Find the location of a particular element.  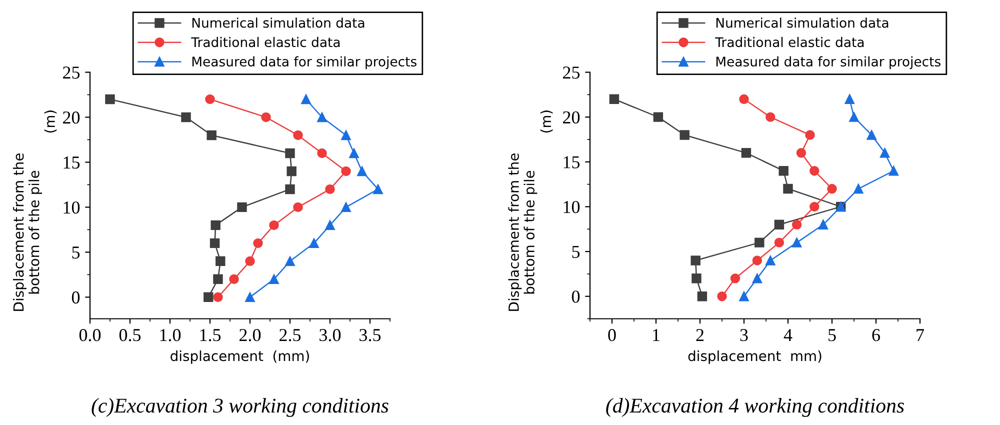

x-tick-label: 0.0 is located at coordinates (90, 335).